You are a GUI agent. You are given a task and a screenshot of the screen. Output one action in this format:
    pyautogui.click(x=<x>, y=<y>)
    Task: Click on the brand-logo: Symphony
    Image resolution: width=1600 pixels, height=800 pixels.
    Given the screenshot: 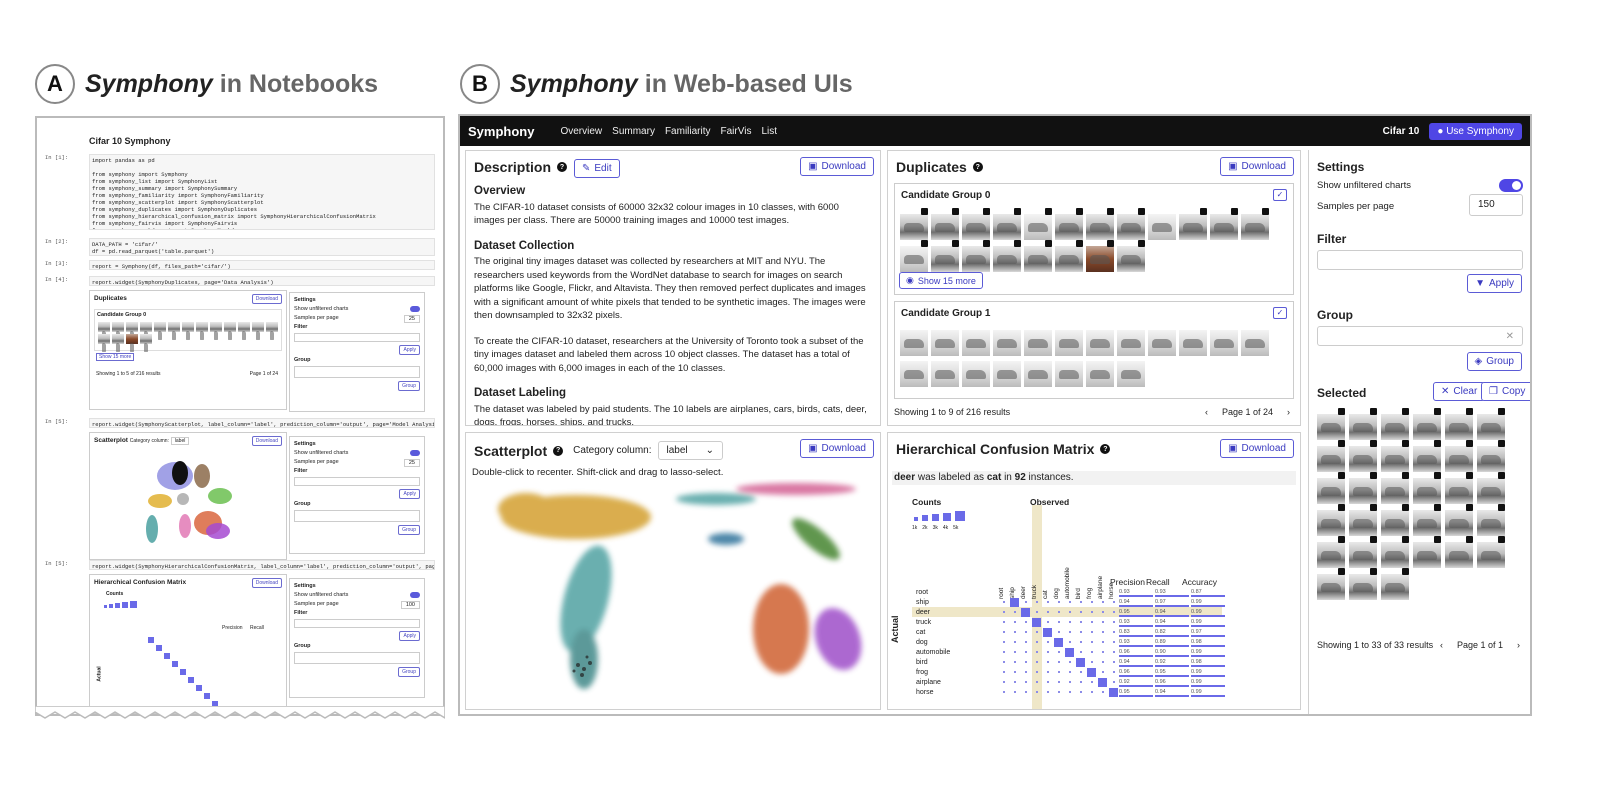 What is the action you would take?
    pyautogui.click(x=501, y=131)
    